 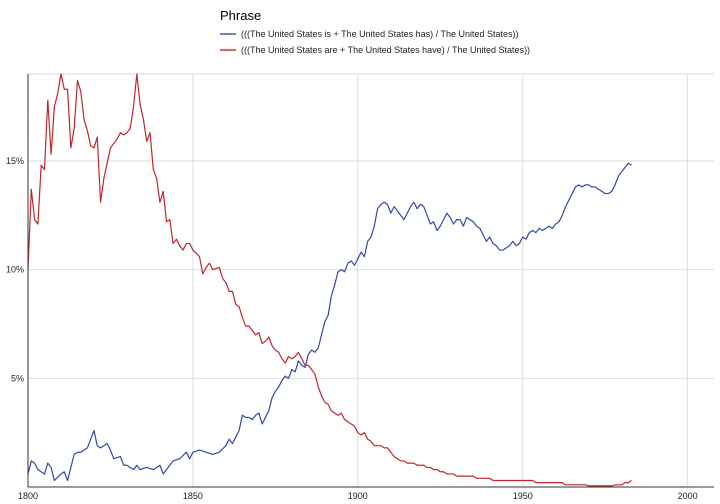 What do you see at coordinates (193, 496) in the screenshot?
I see `x-tick-label-1850: 1850` at bounding box center [193, 496].